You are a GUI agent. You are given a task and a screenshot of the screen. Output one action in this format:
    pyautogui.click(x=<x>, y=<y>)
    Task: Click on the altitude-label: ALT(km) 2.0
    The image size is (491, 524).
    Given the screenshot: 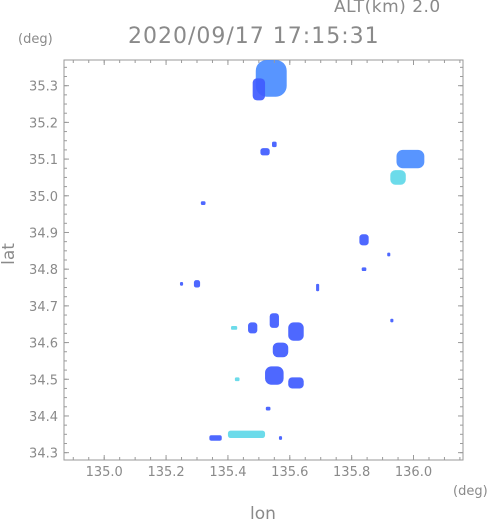 What is the action you would take?
    pyautogui.click(x=387, y=8)
    